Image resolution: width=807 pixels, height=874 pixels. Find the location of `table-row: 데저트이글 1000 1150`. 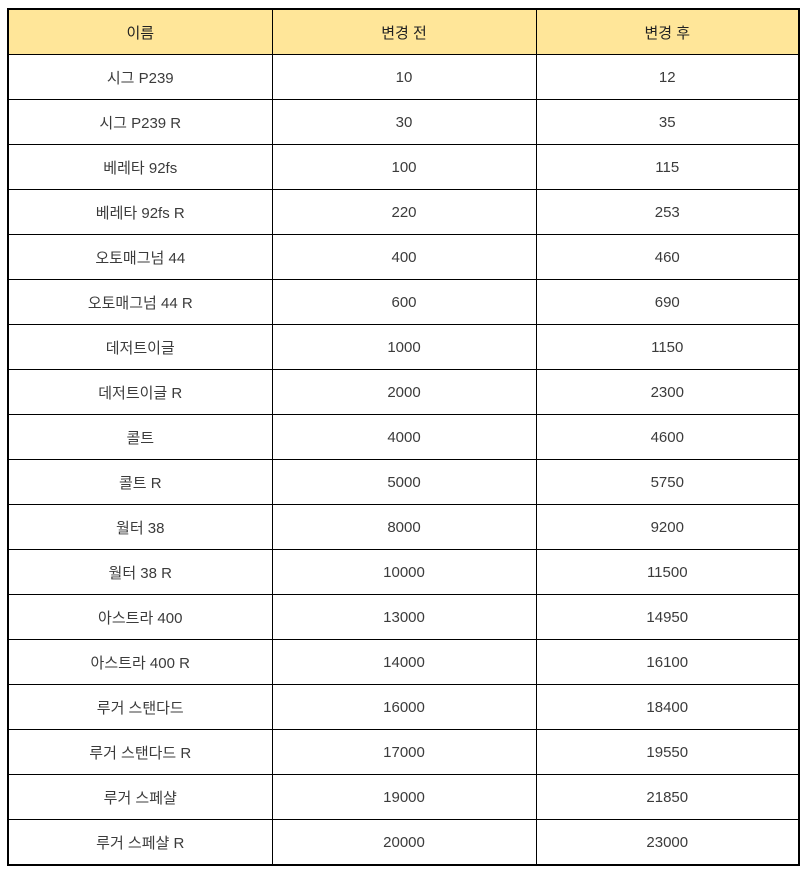

table-row: 데저트이글 1000 1150 is located at coordinates (403, 347).